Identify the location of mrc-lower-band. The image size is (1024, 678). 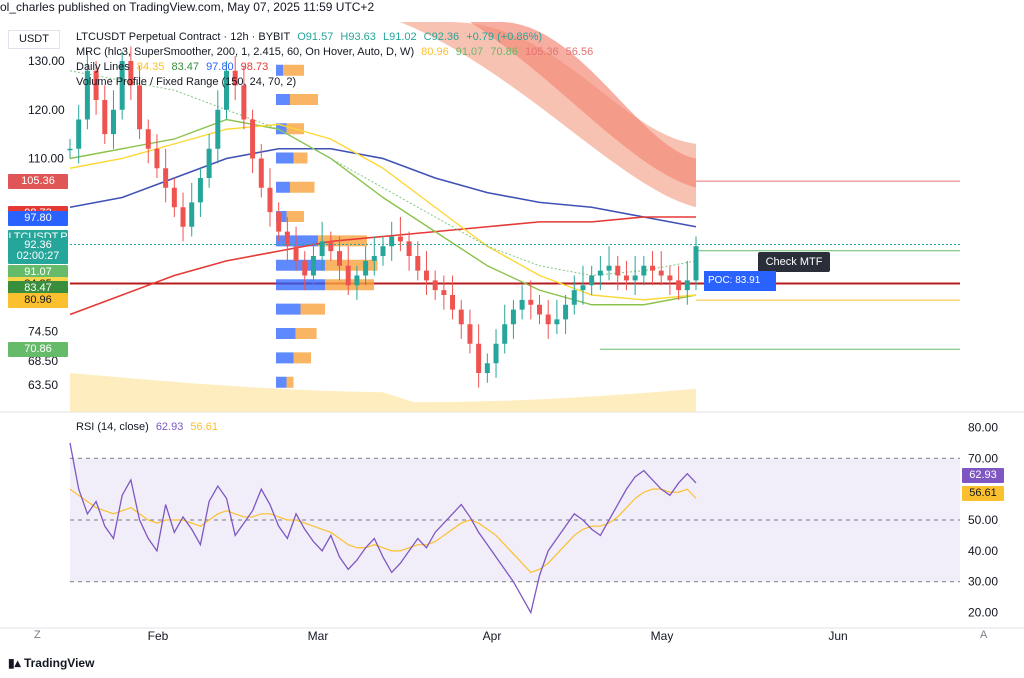
(383, 392).